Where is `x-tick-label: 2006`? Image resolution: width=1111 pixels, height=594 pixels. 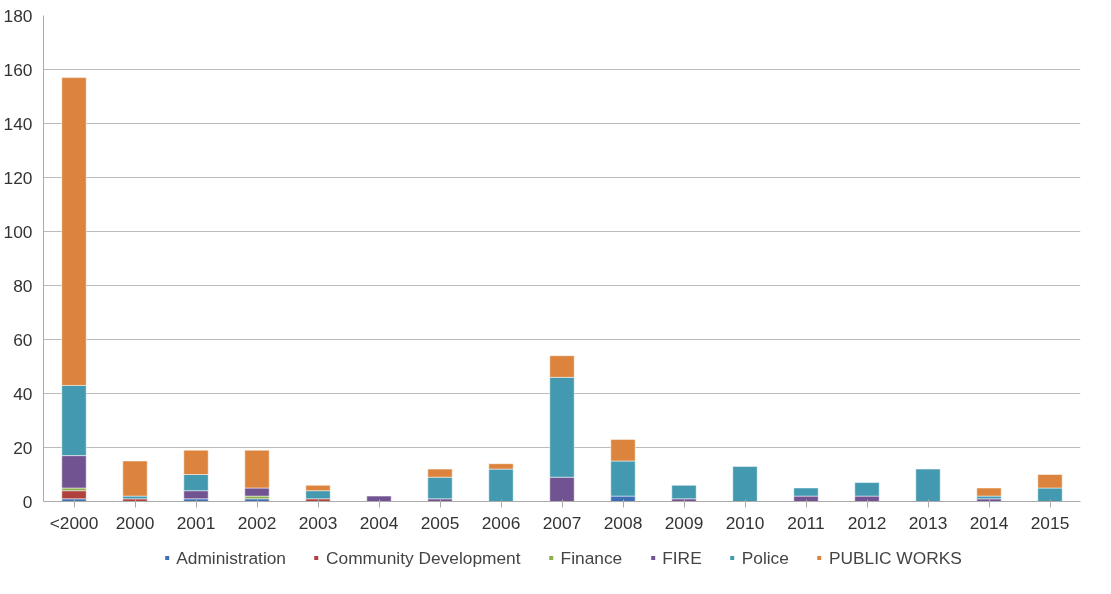
x-tick-label: 2006 is located at coordinates (501, 522).